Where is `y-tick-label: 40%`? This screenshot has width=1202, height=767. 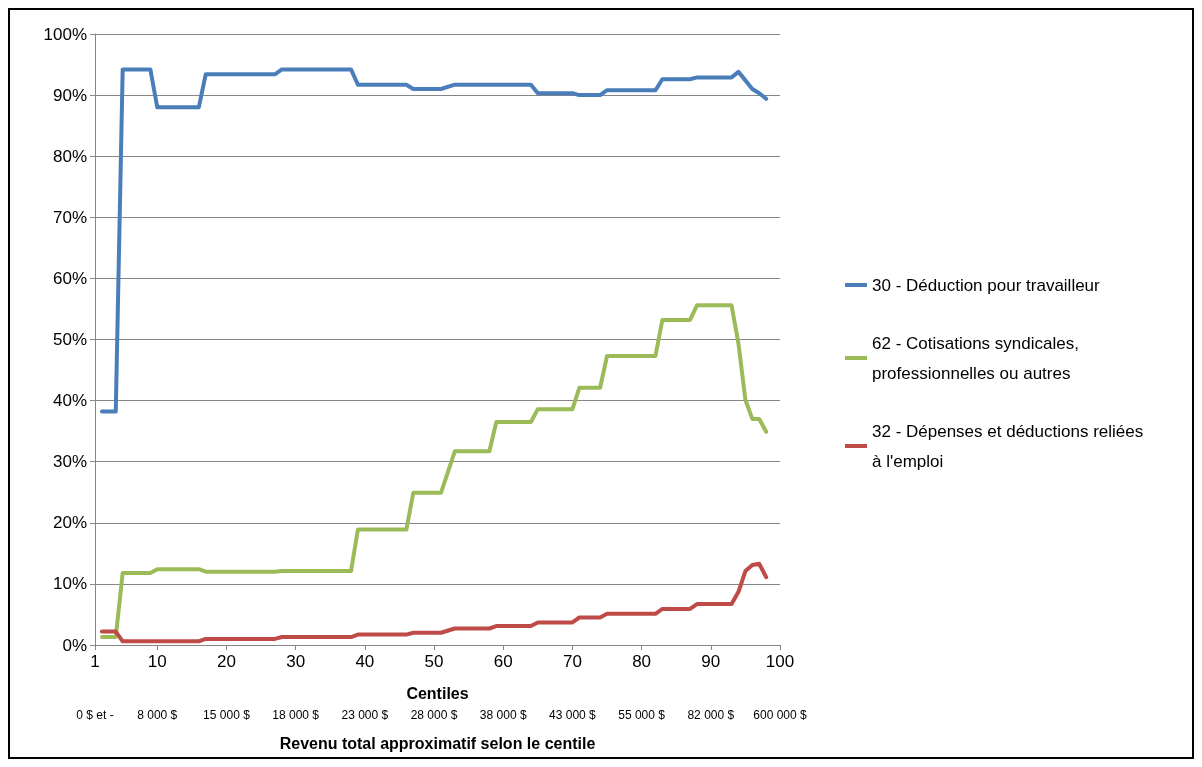 y-tick-label: 40% is located at coordinates (69, 401).